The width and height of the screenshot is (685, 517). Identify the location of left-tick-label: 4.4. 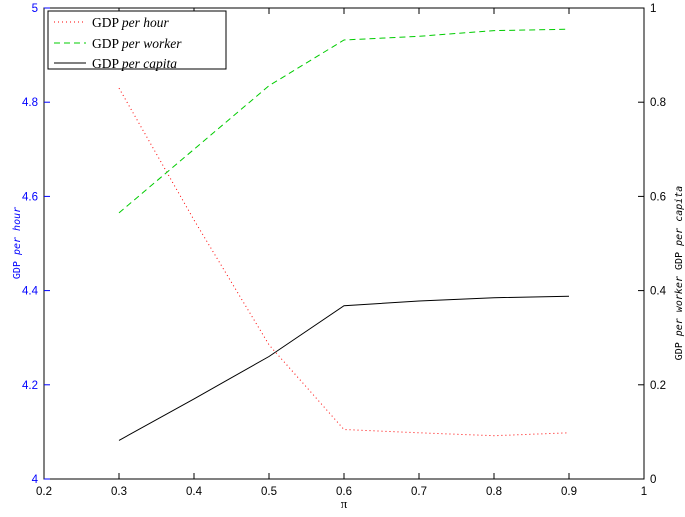
(30, 292).